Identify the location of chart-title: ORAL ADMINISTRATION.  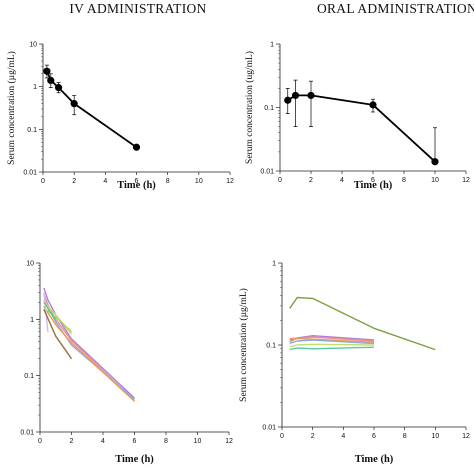
(395, 8).